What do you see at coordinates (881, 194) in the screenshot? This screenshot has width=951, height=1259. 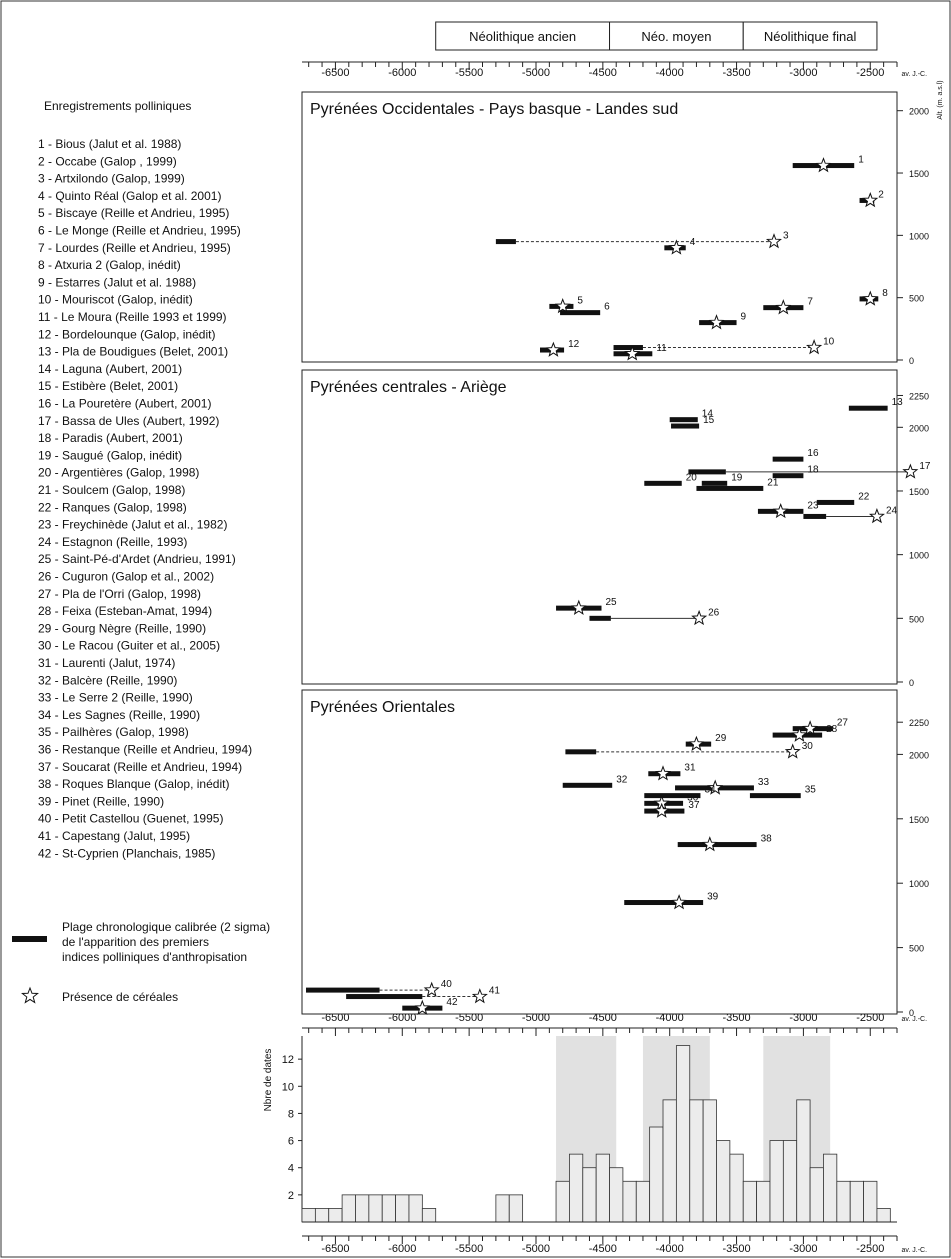 I see `record-label: 2` at bounding box center [881, 194].